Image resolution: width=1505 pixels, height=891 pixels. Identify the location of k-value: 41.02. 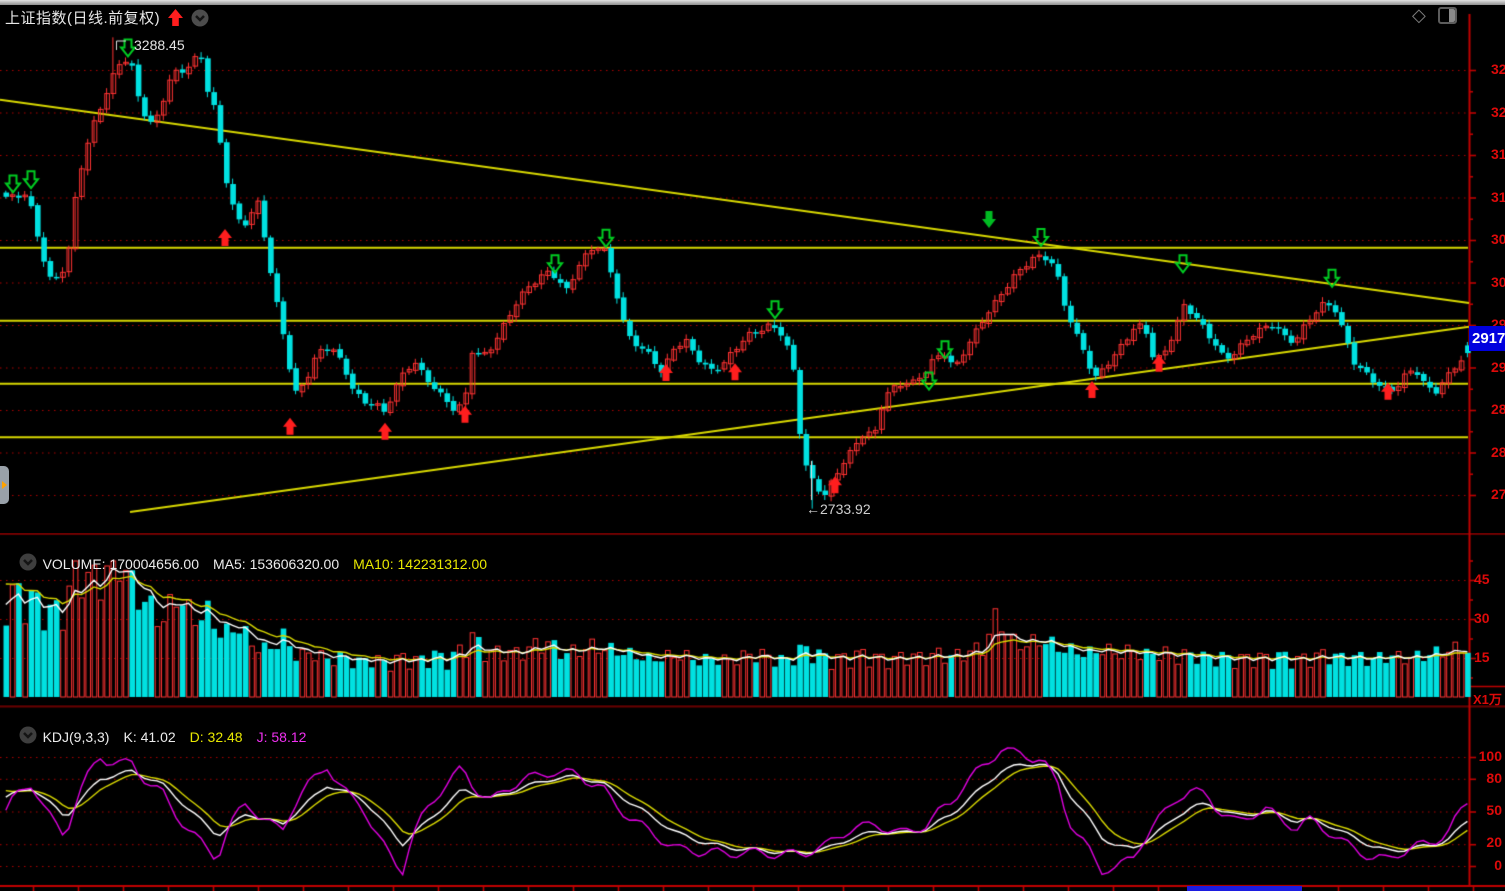
(158, 736).